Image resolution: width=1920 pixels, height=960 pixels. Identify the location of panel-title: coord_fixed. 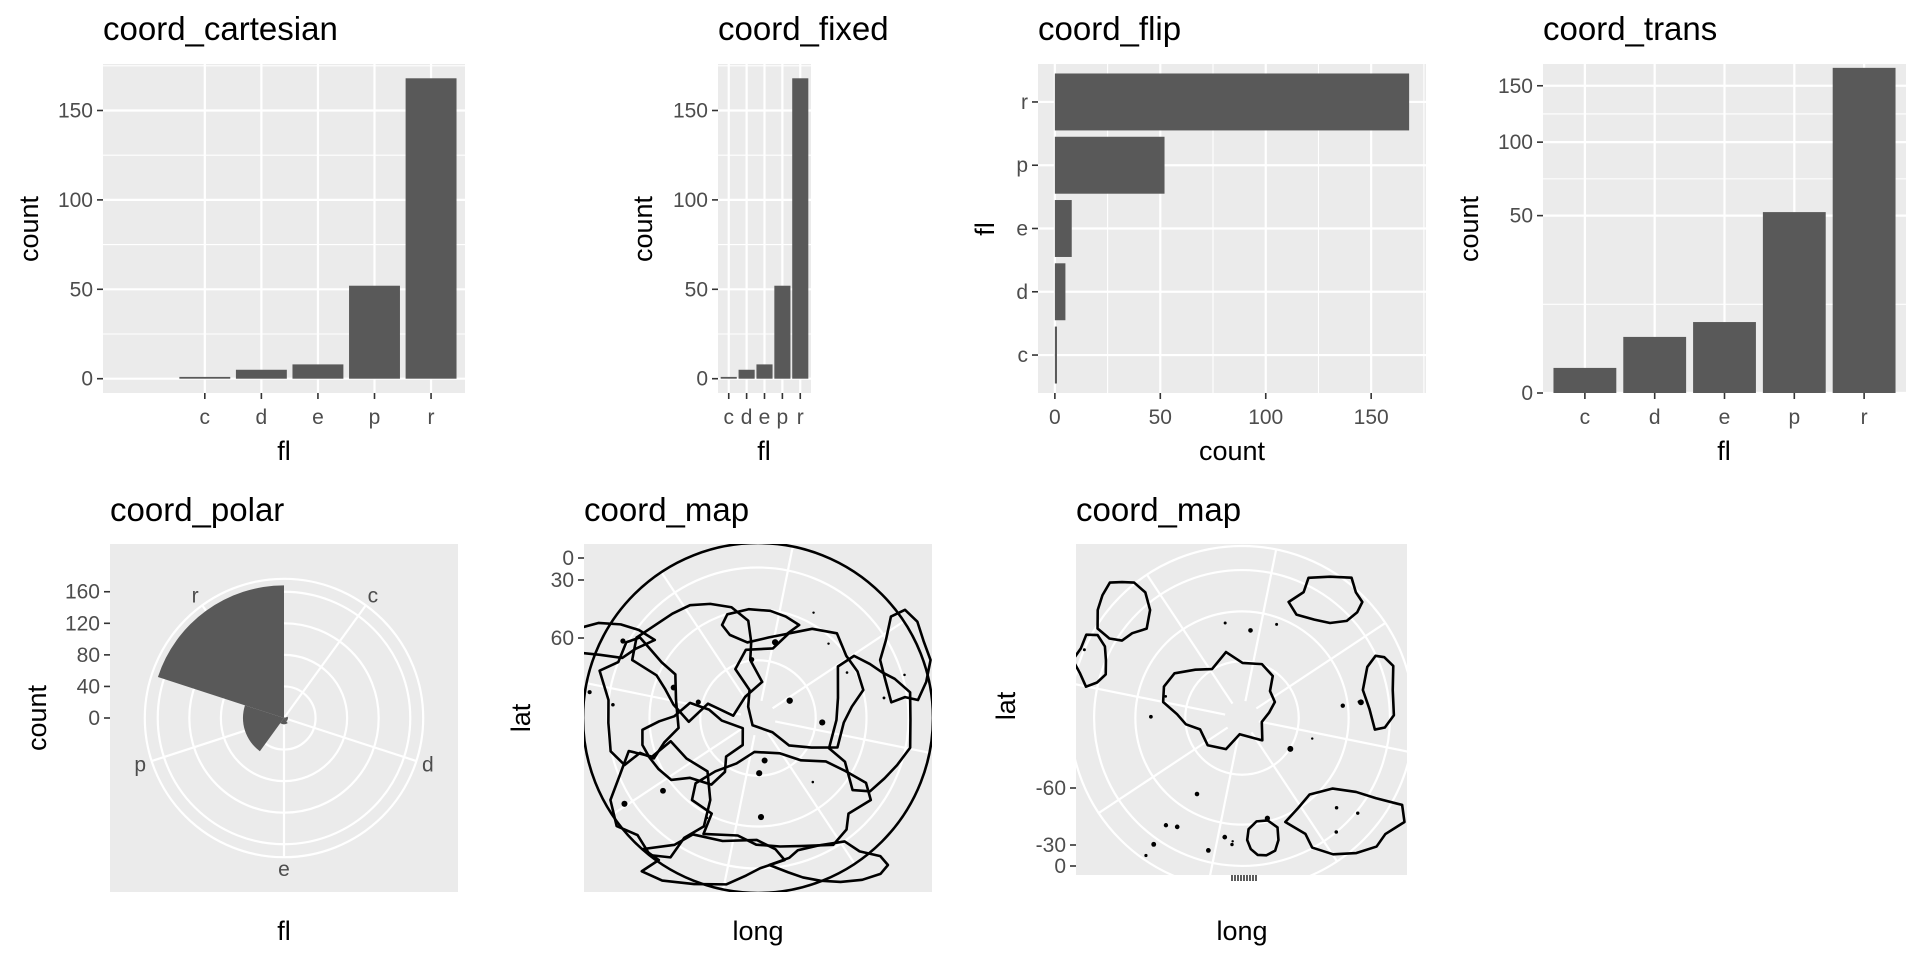
(803, 28).